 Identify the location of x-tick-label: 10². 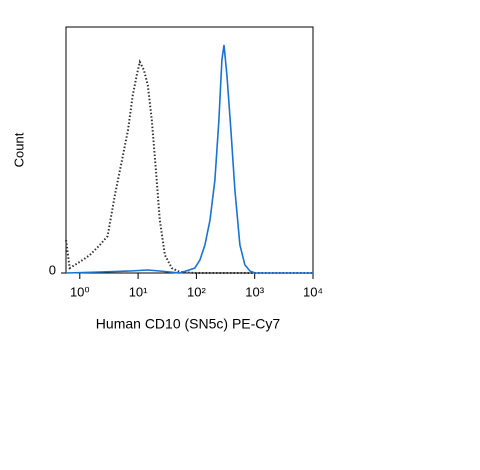
(196, 291).